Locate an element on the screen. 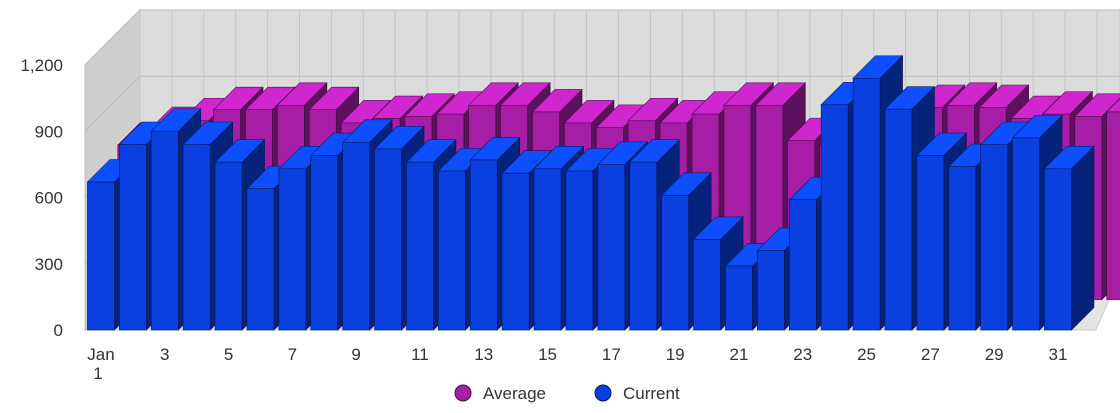 The width and height of the screenshot is (1120, 413). x-tick-label: 15 is located at coordinates (547, 354).